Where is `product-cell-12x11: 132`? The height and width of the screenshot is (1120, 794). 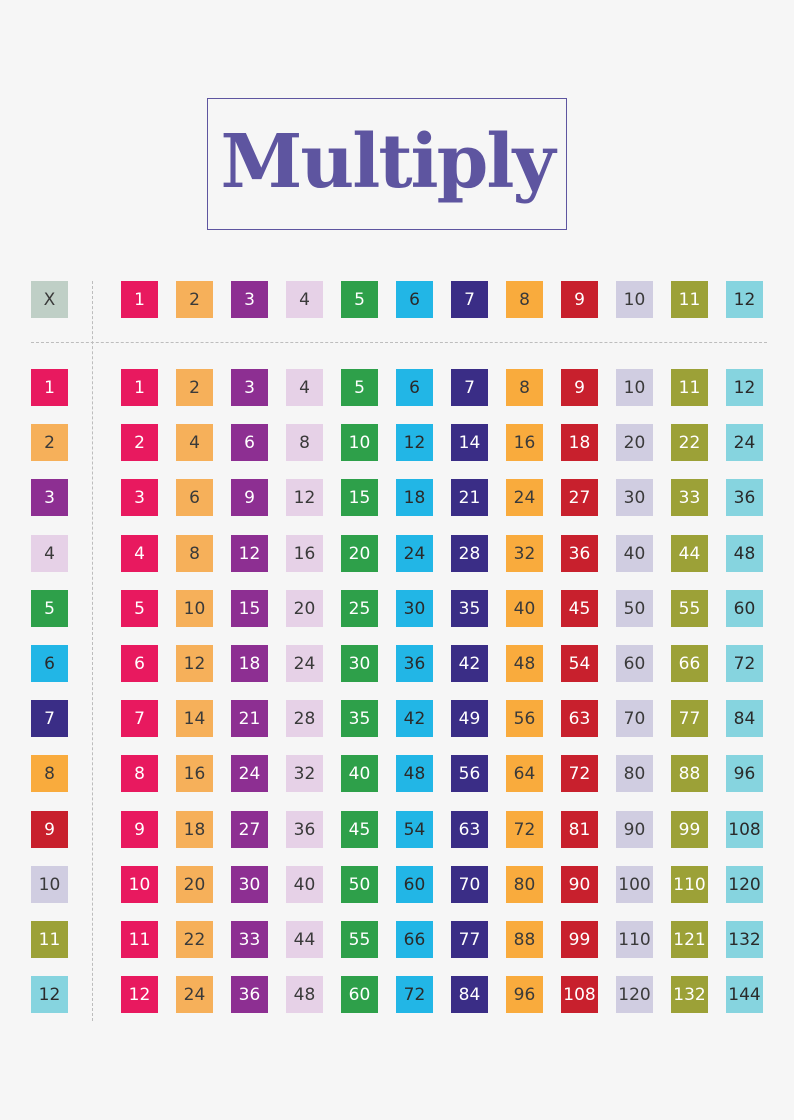 product-cell-12x11: 132 is located at coordinates (689, 994).